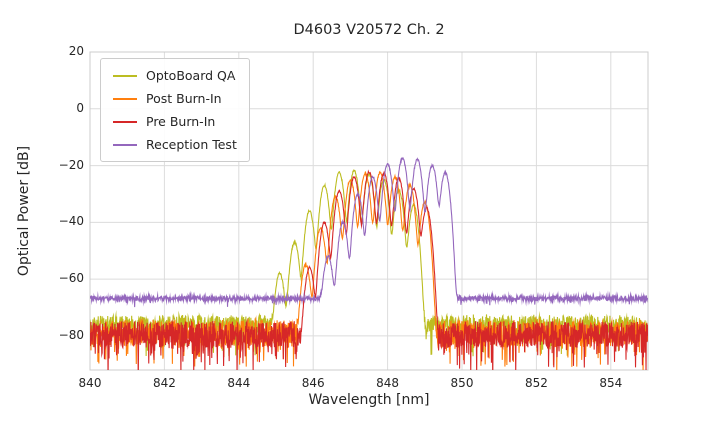 Image resolution: width=720 pixels, height=432 pixels. I want to click on legend-item-reception-test: Reception Test, so click(175, 144).